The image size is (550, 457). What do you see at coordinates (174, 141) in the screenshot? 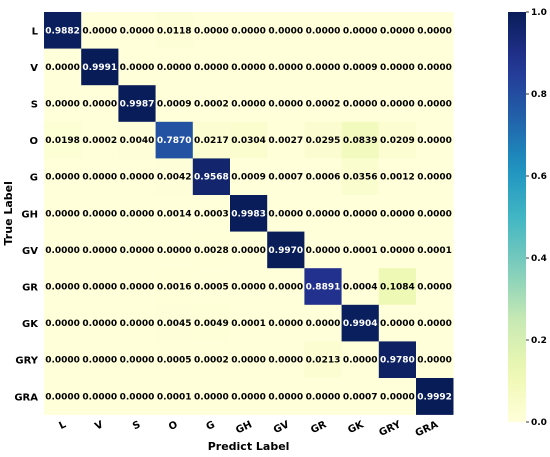
I see `cell-value-label: 0.7870` at bounding box center [174, 141].